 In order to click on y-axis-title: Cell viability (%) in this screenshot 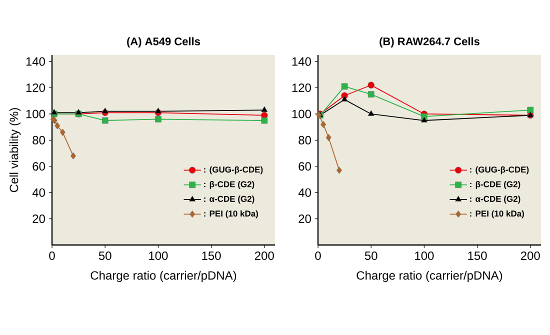, I will do `click(15, 150)`.